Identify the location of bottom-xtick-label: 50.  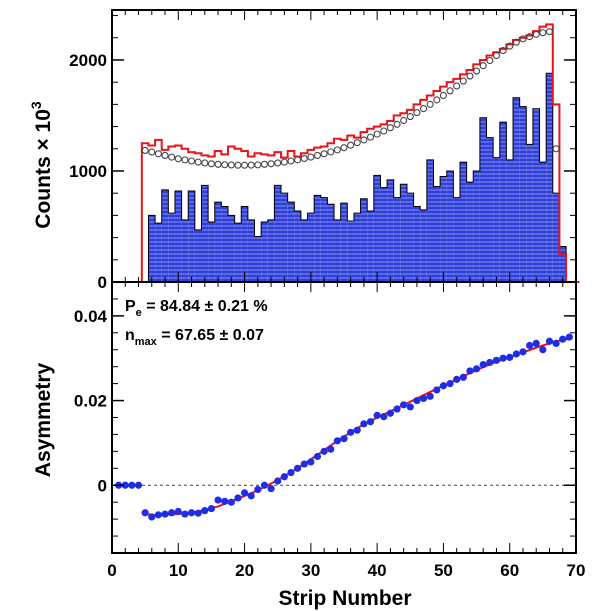
(443, 570).